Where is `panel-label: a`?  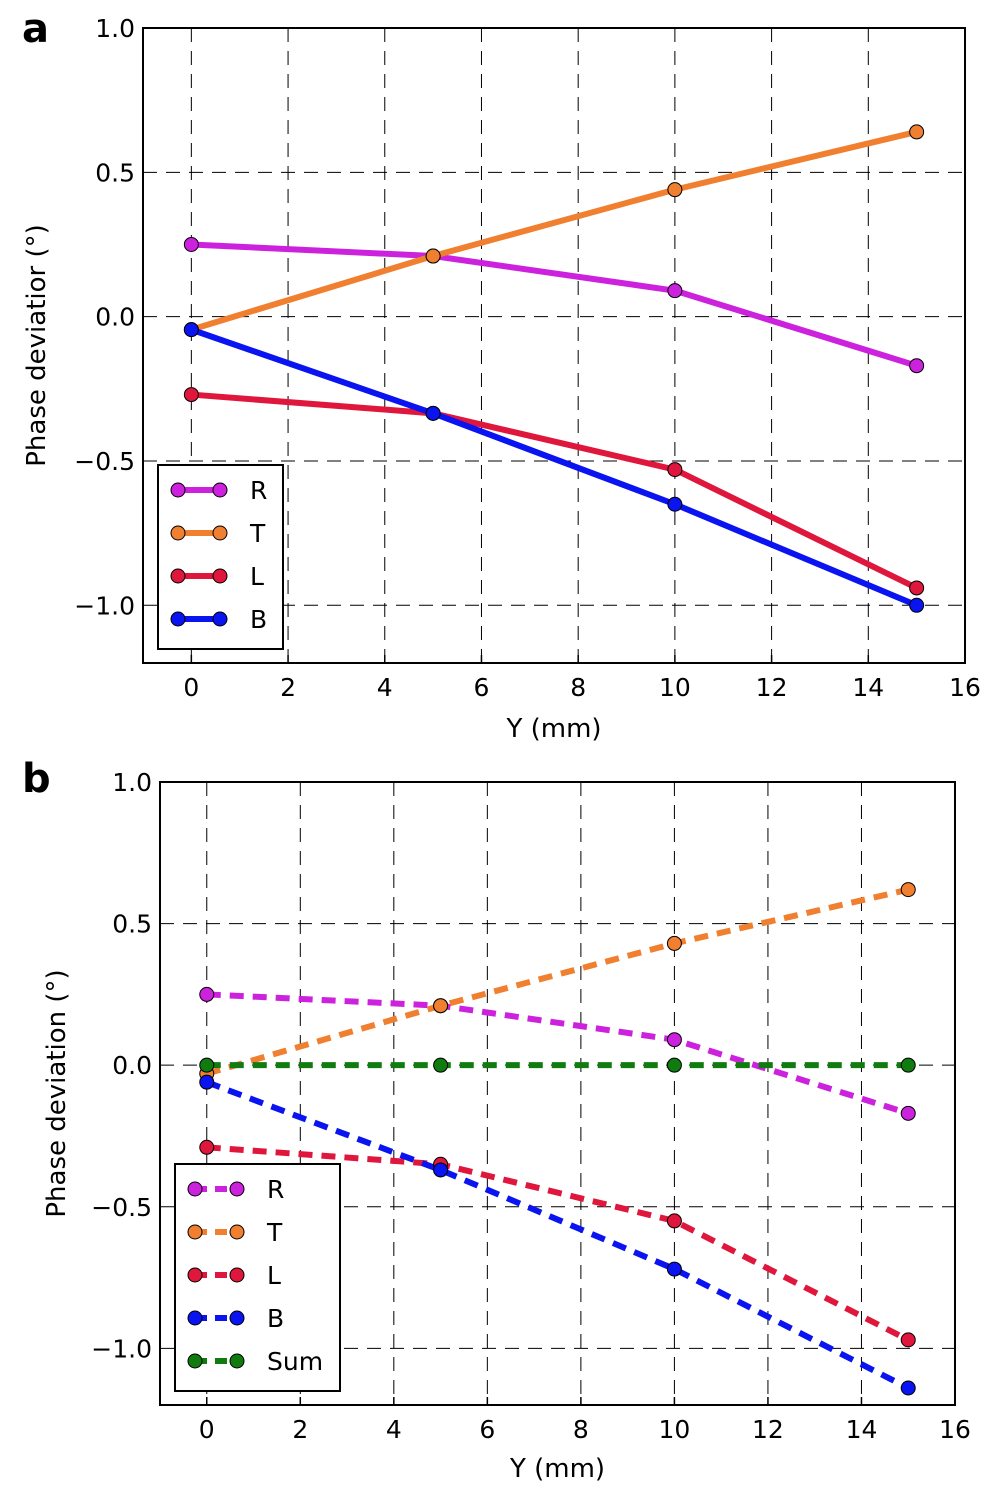
panel-label: a is located at coordinates (35, 29).